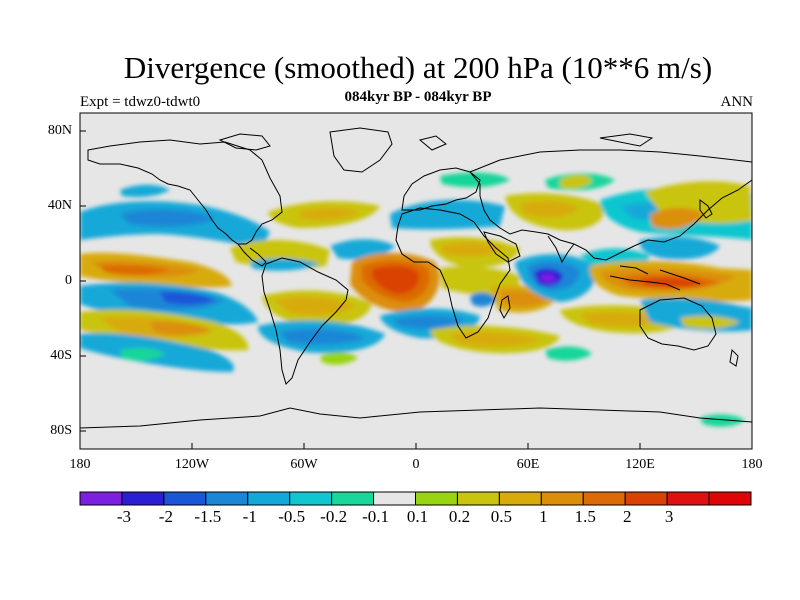 The width and height of the screenshot is (800, 600). Describe the element at coordinates (501, 516) in the screenshot. I see `colorbar-label: 0.5` at that location.